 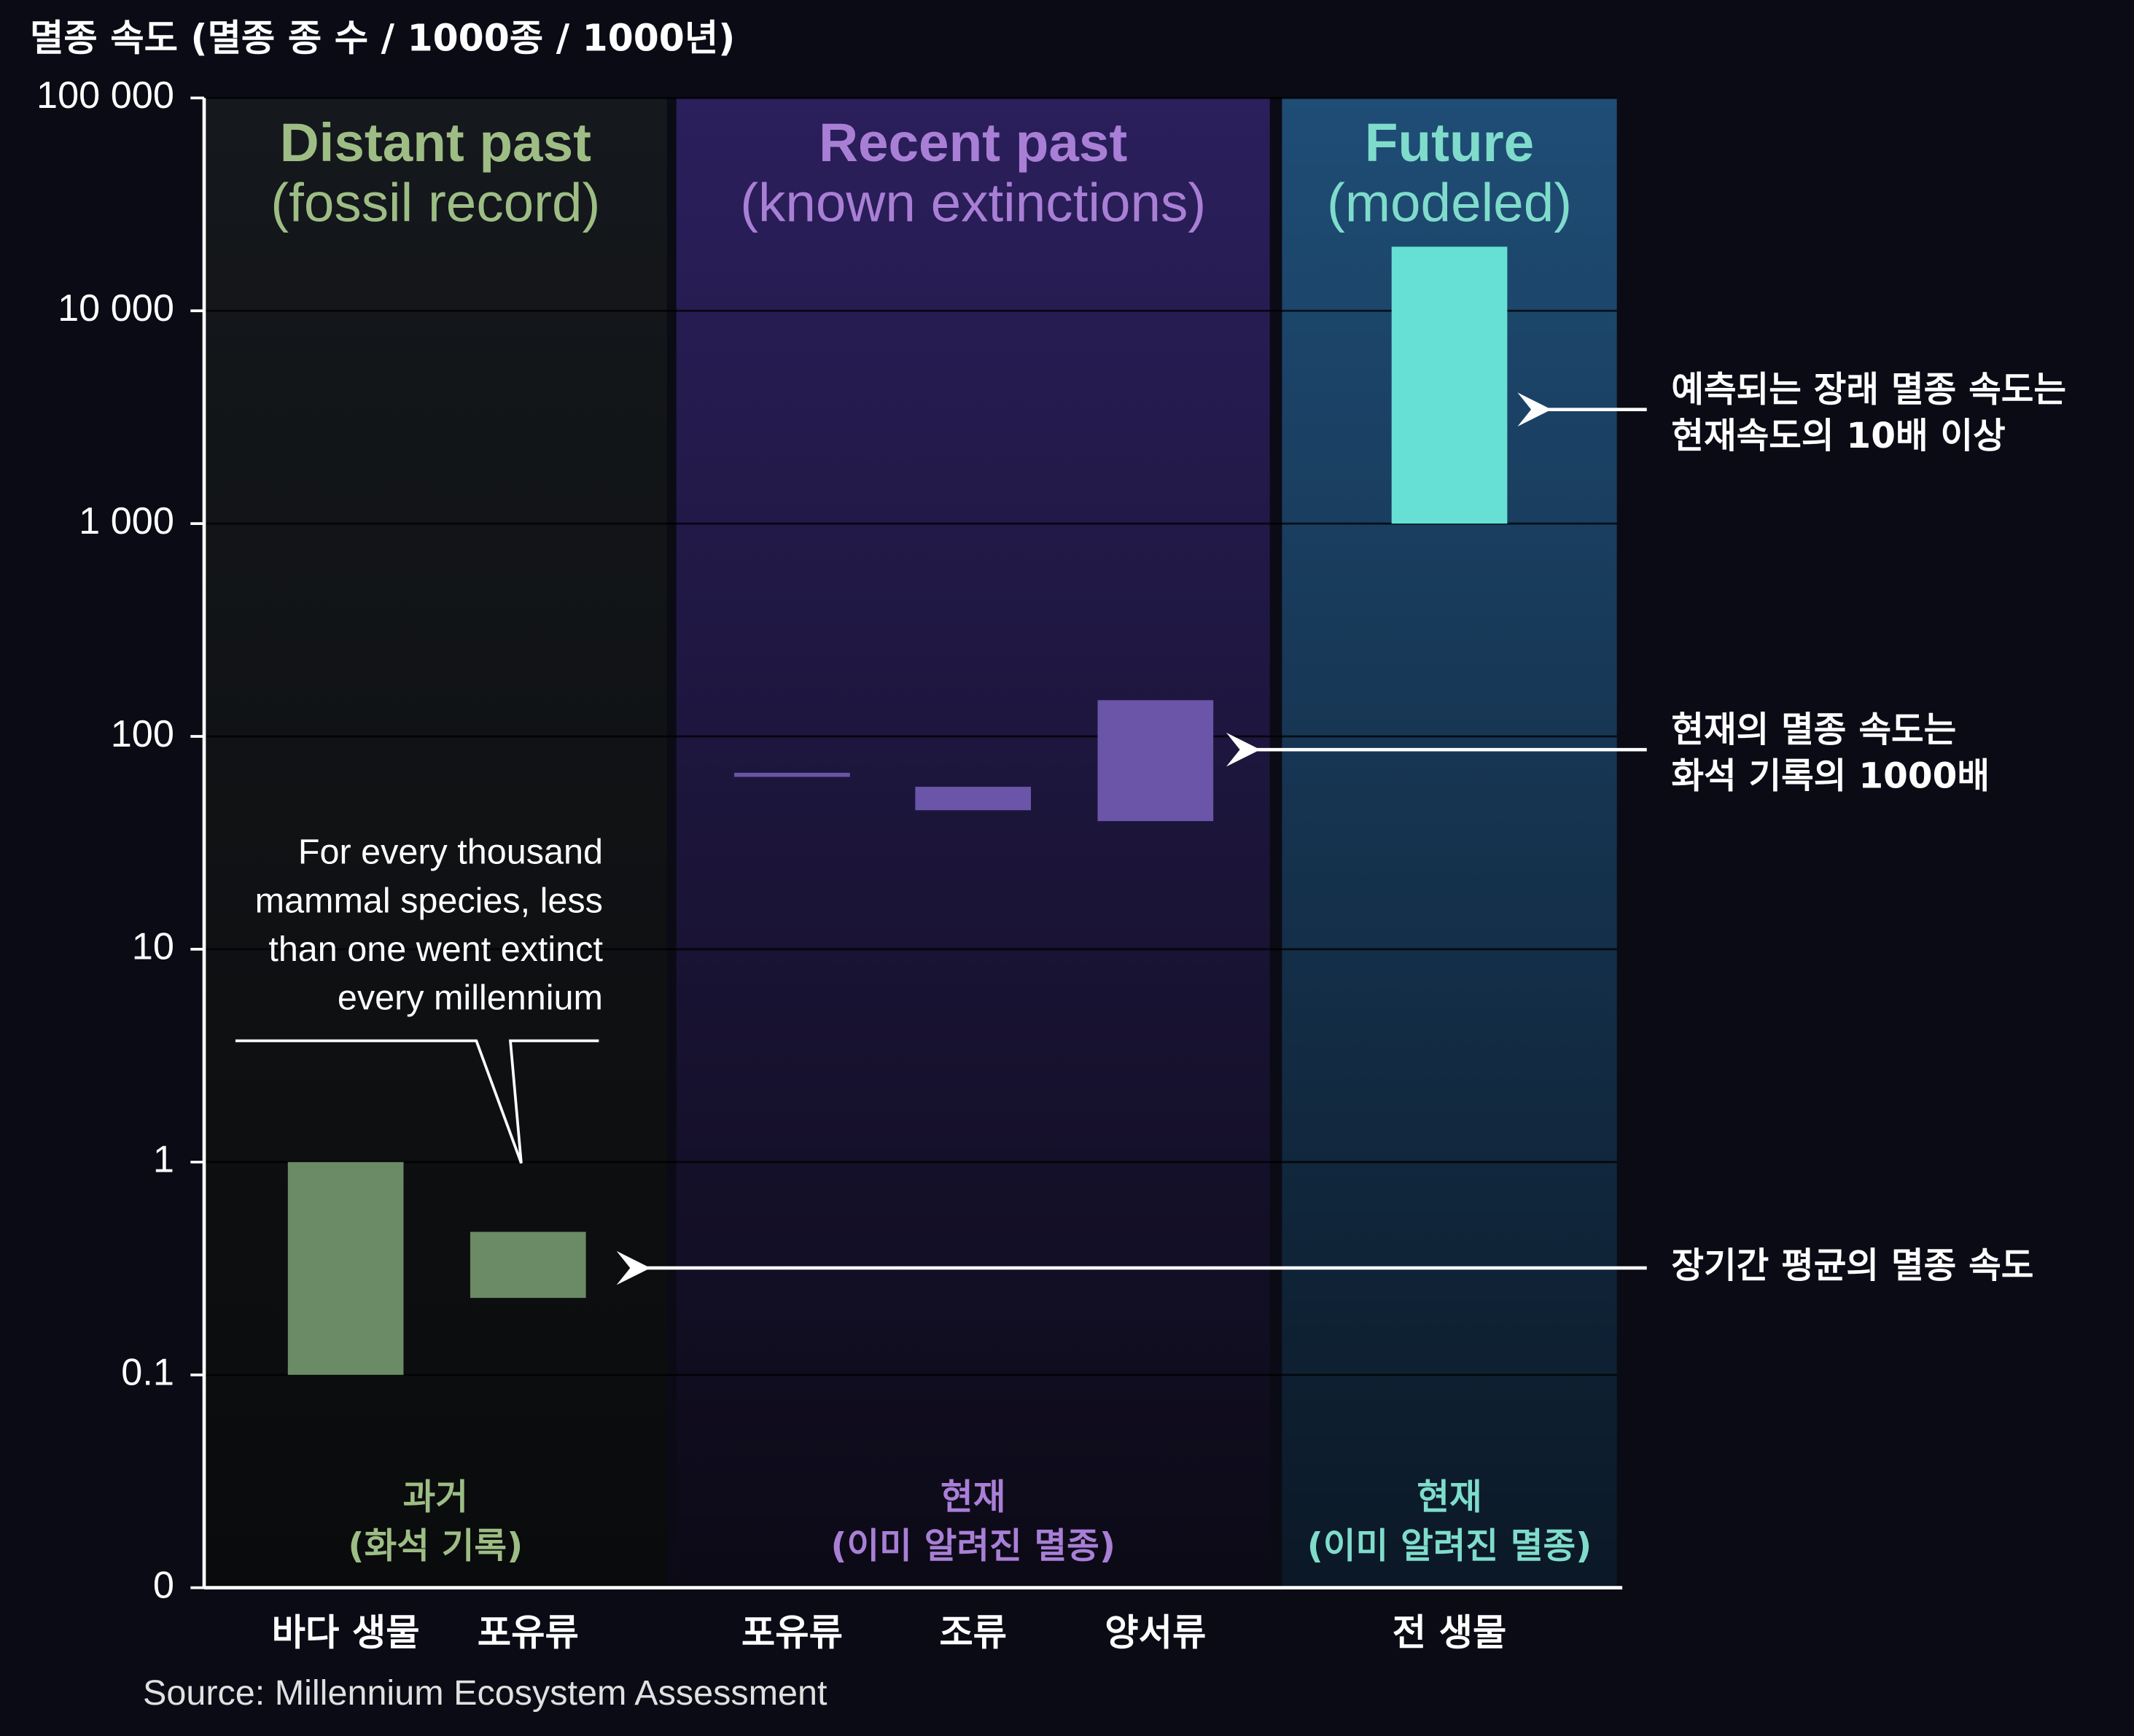 What do you see at coordinates (435, 1546) in the screenshot?
I see `group-footer: (화석 기록)` at bounding box center [435, 1546].